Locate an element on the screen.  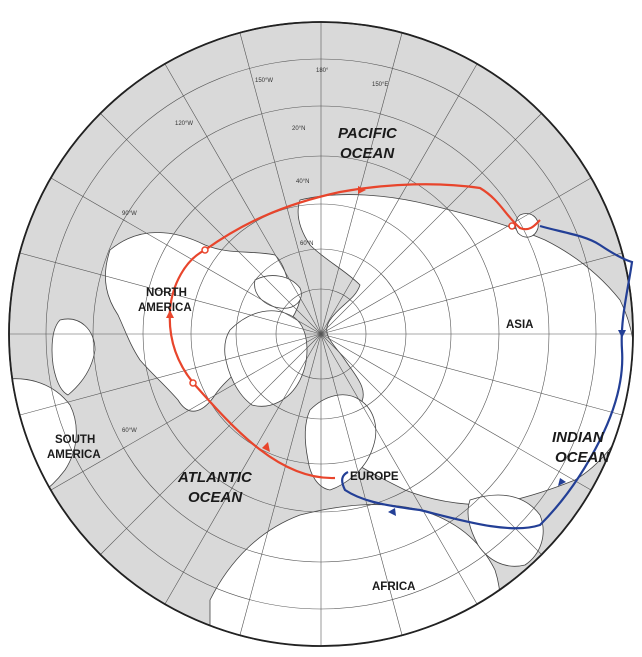
land-arabia is located at coordinates (505, 530).